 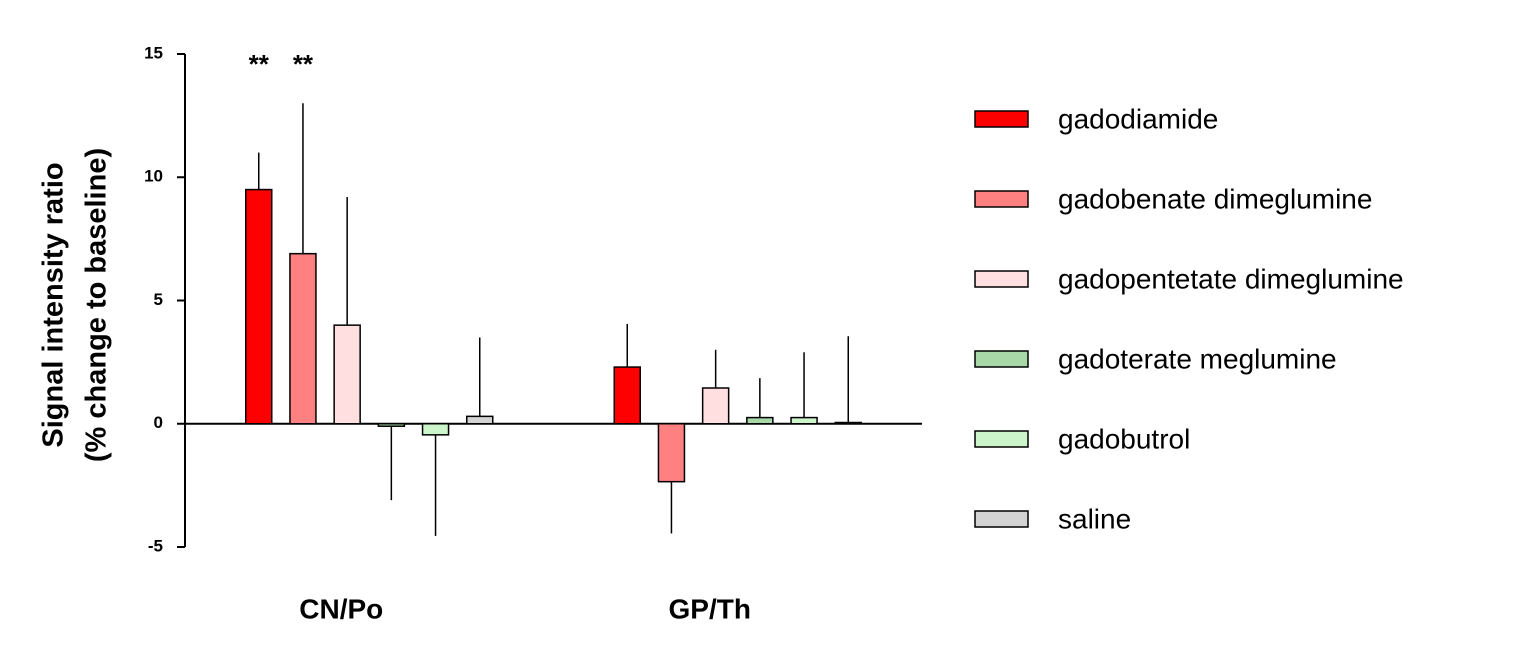 What do you see at coordinates (1138, 118) in the screenshot?
I see `legend-label: gadodiamide` at bounding box center [1138, 118].